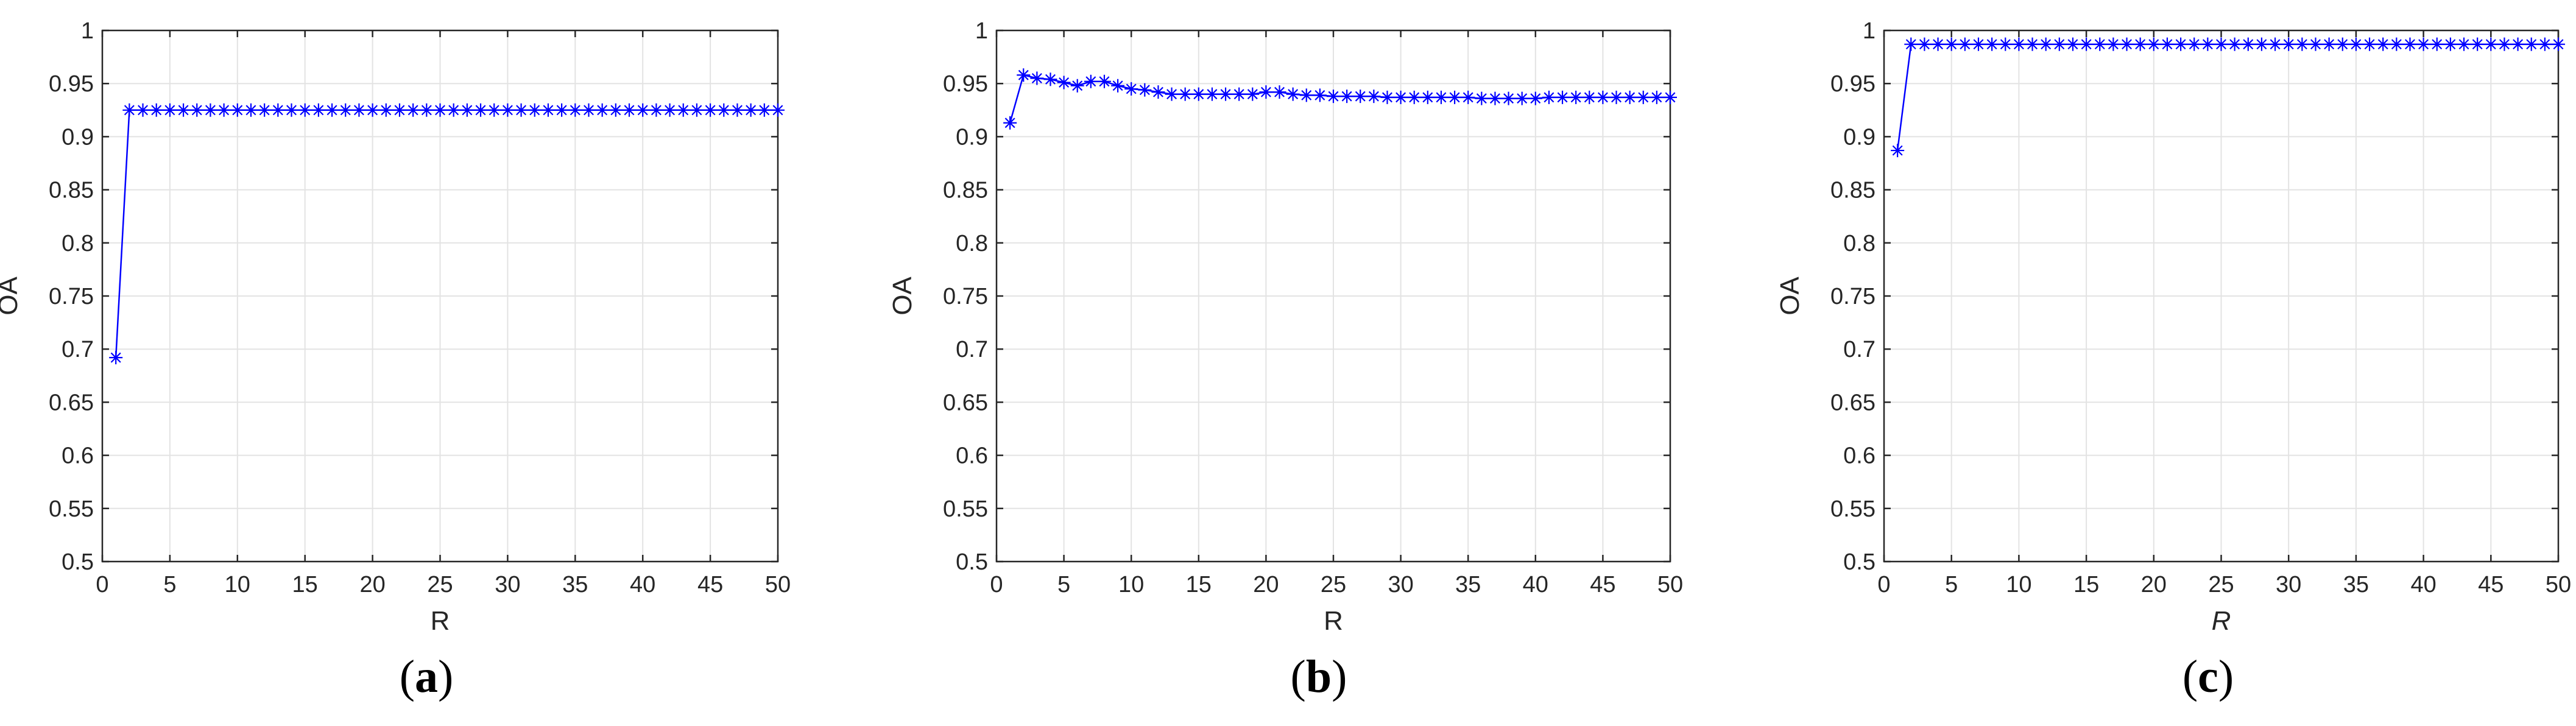 This screenshot has height=726, width=2576. I want to click on y-axis-label: OA, so click(902, 296).